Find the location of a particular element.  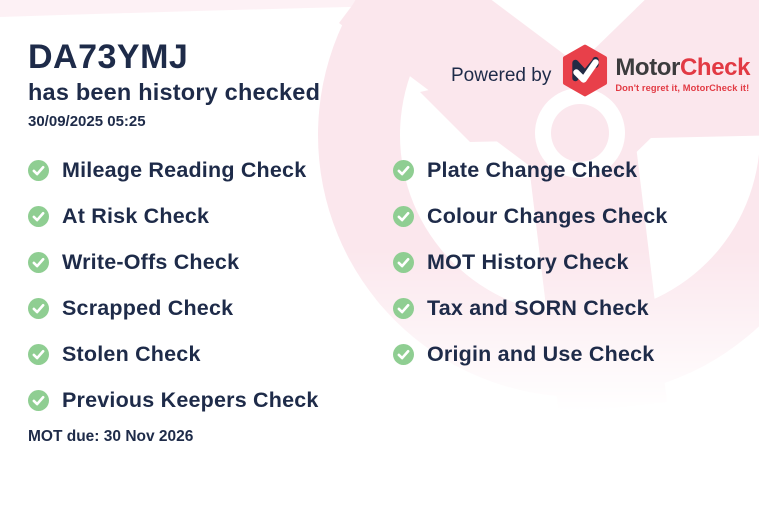

list-item-label: Tax and SORN Check is located at coordinates (538, 307).